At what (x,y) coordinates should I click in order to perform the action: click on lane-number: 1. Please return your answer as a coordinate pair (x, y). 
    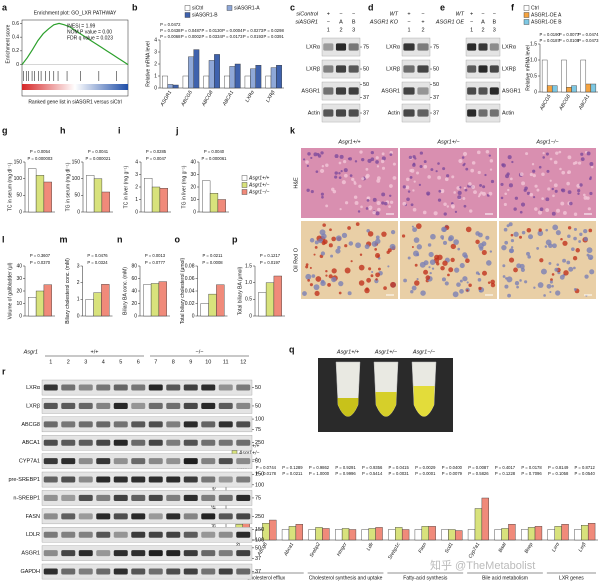
    Looking at the image, I should click on (50, 362).